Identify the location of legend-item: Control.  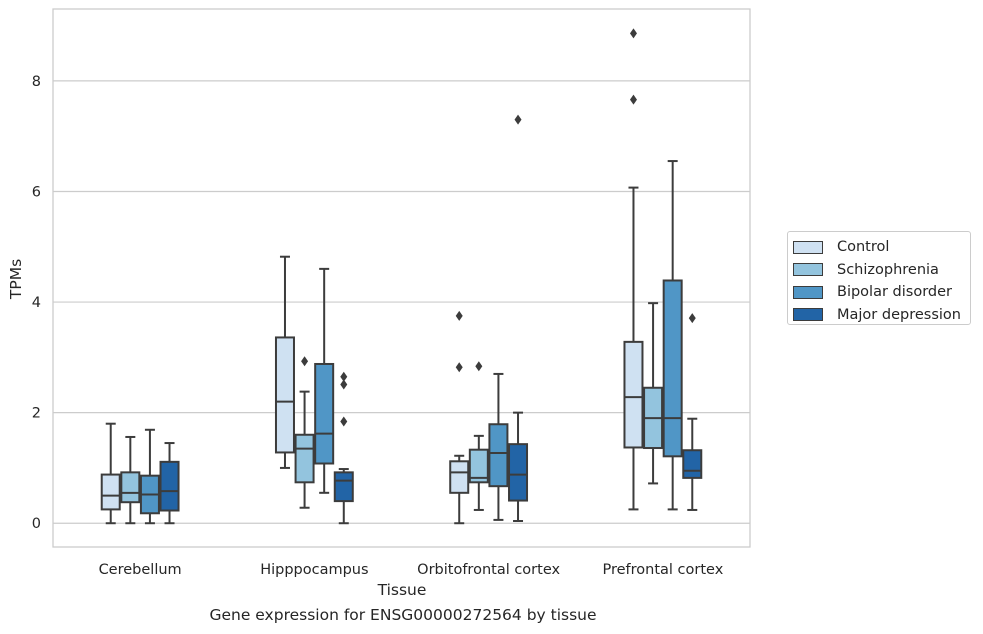
(881, 247).